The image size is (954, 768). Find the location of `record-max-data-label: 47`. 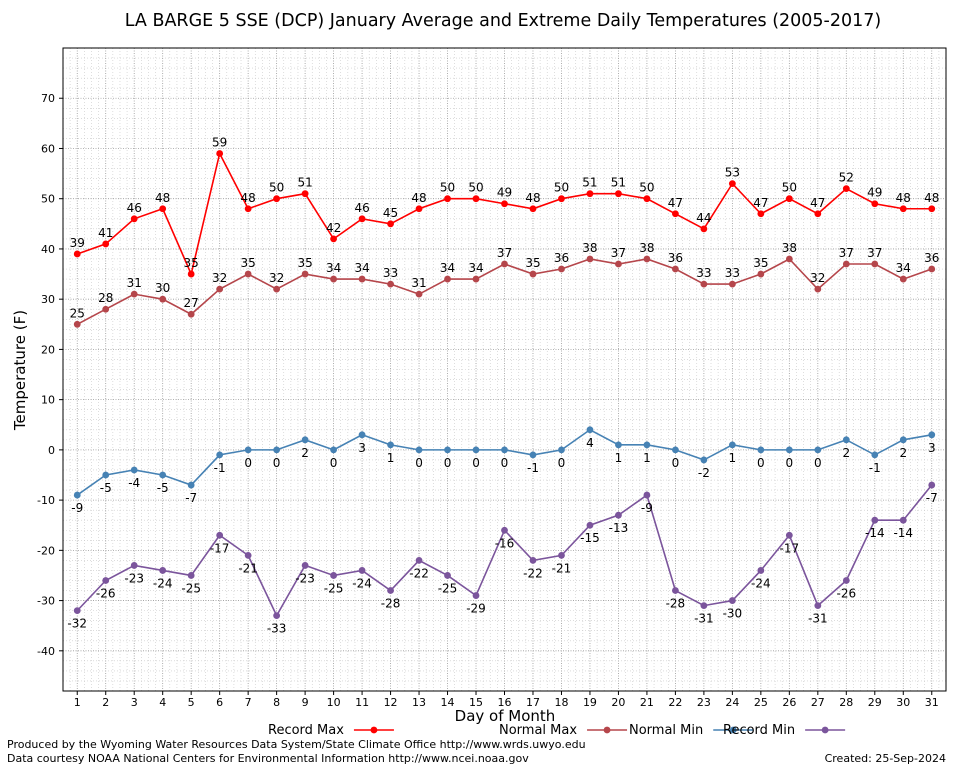

record-max-data-label: 47 is located at coordinates (675, 203).